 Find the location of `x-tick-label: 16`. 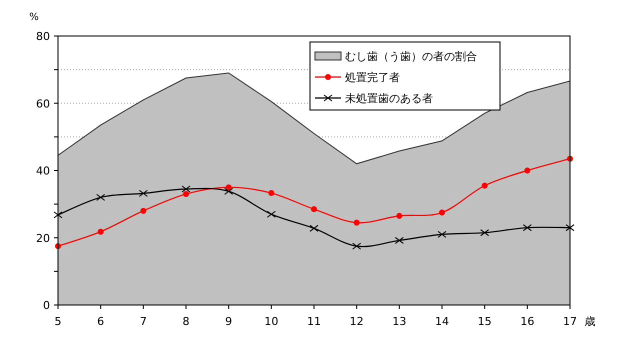

x-tick-label: 16 is located at coordinates (527, 321).